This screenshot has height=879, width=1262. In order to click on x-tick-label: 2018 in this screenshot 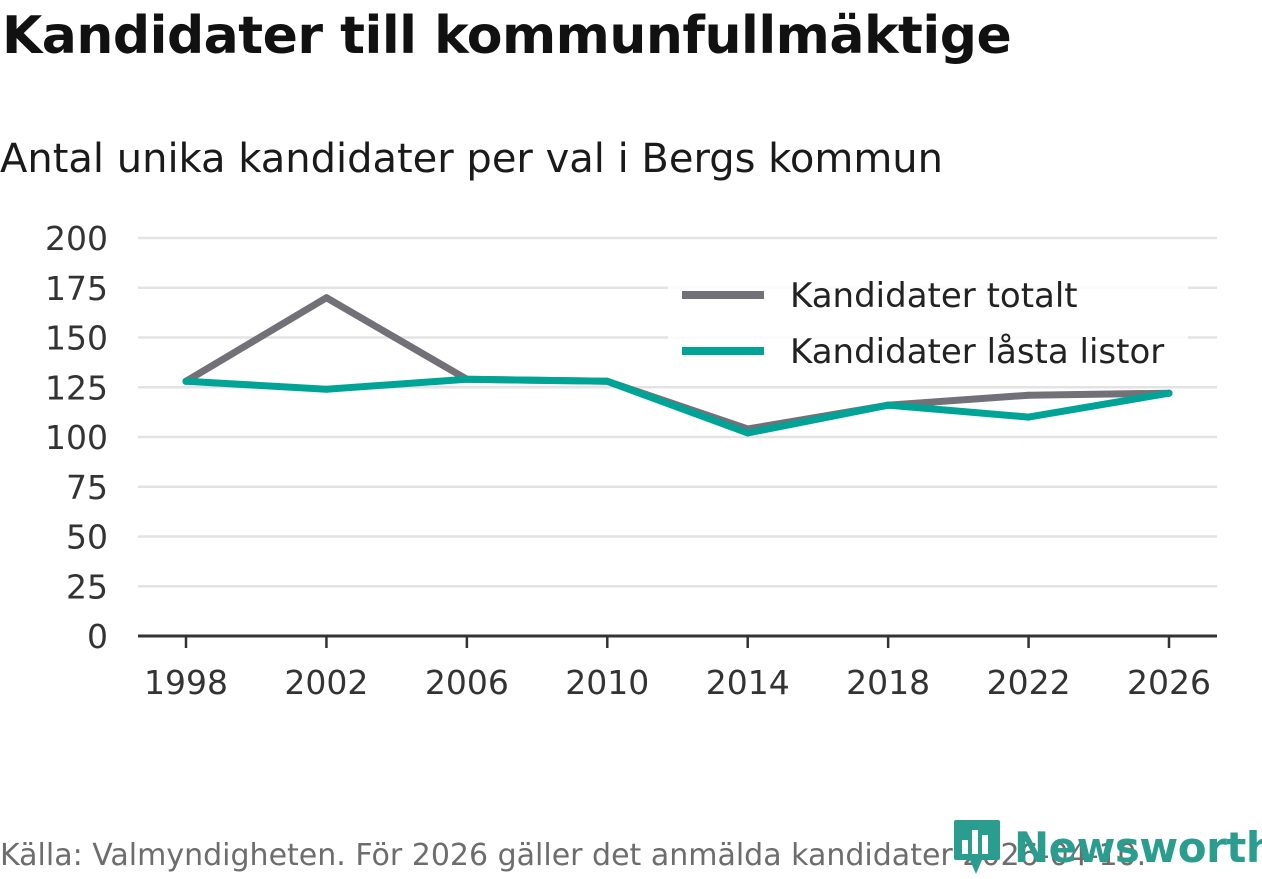, I will do `click(888, 682)`.